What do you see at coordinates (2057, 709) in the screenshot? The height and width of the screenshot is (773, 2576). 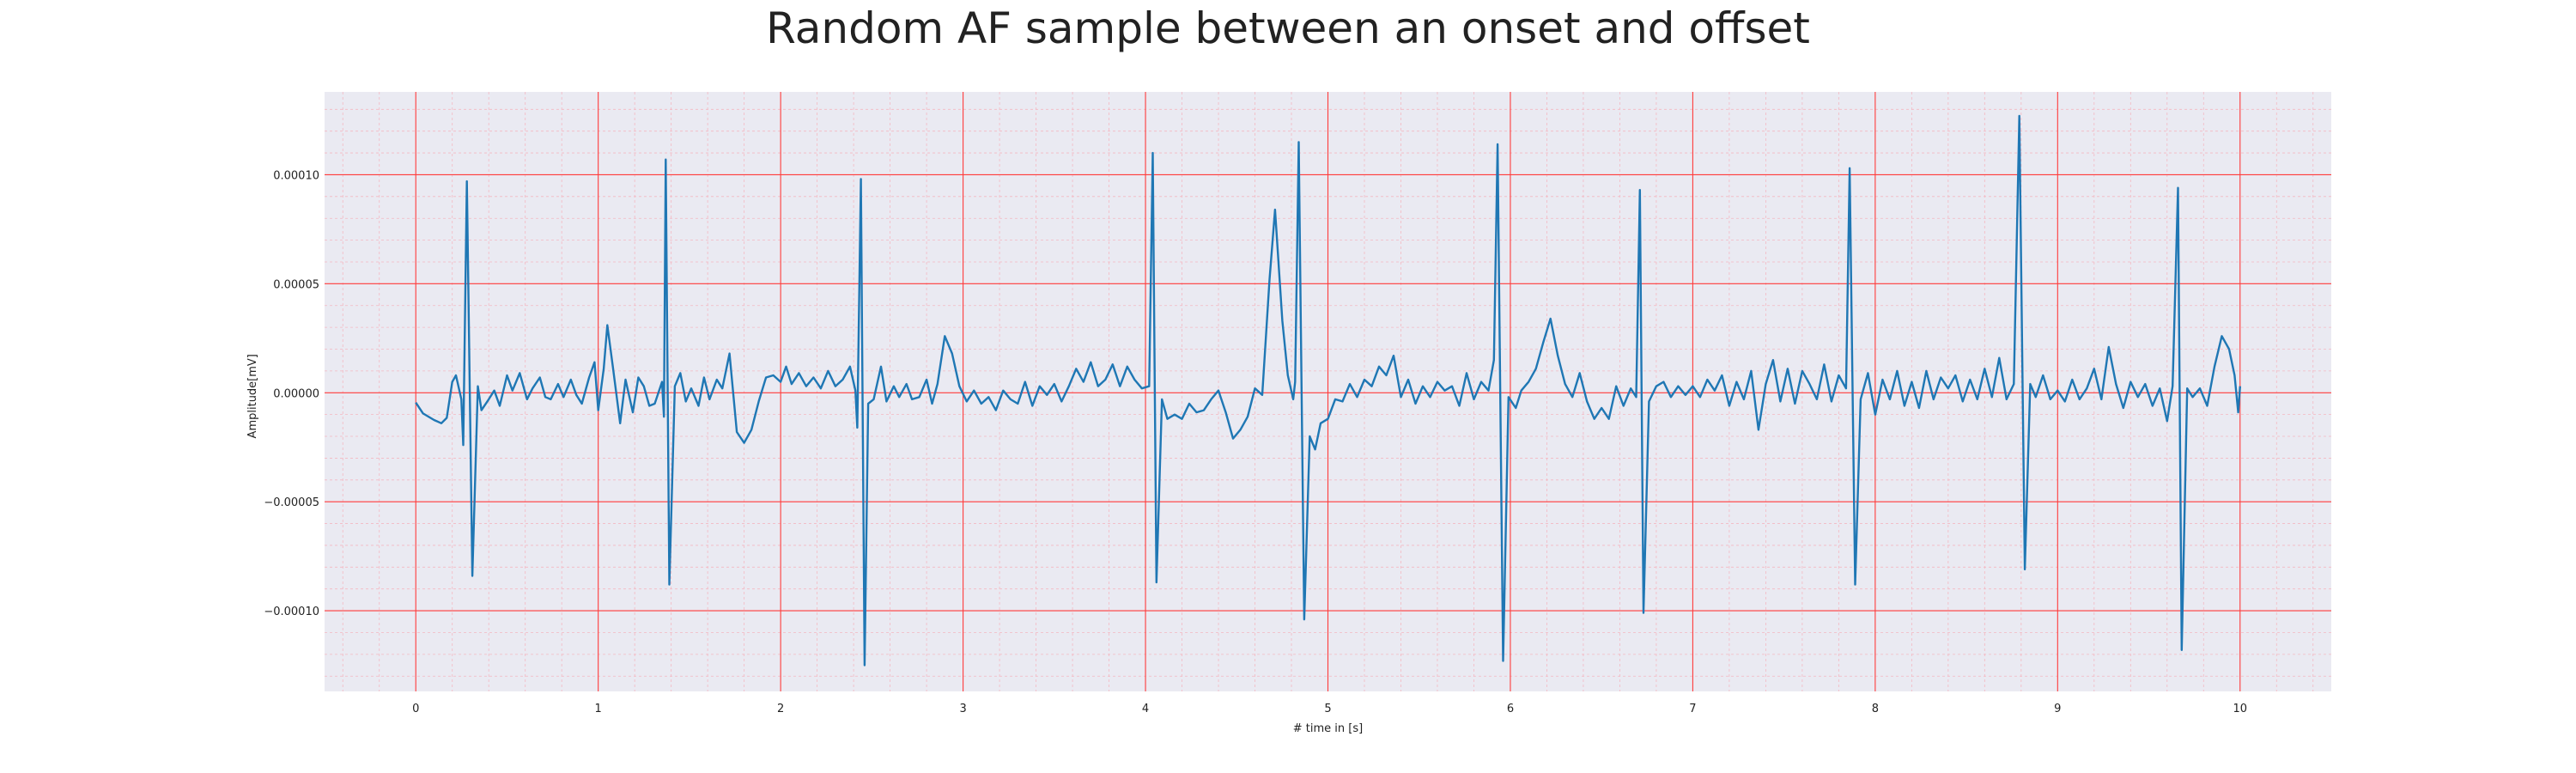 I see `x-tick-label: 9` at bounding box center [2057, 709].